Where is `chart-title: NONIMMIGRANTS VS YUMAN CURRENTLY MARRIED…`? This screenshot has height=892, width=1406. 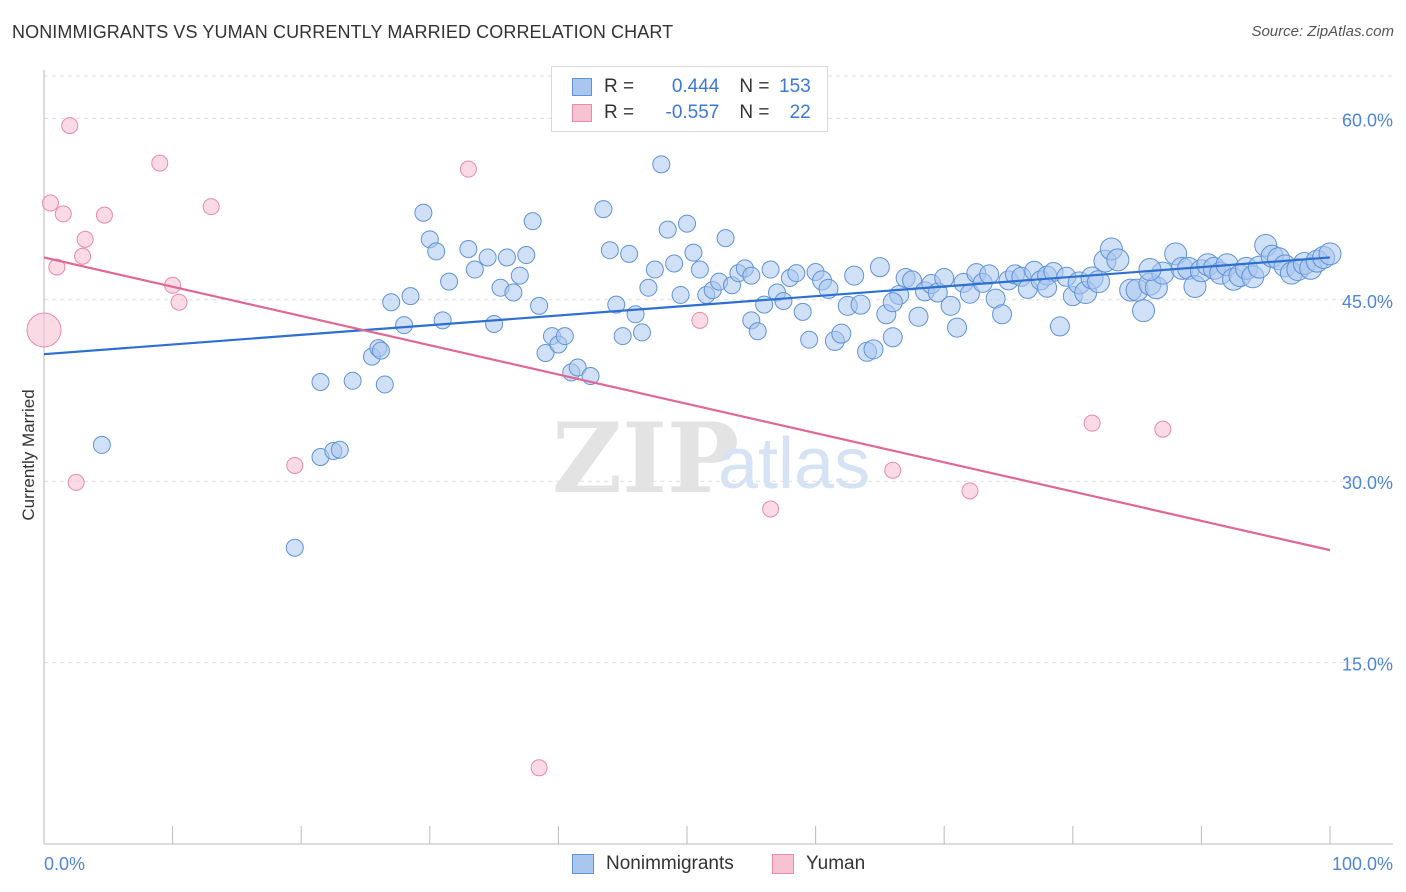 chart-title: NONIMMIGRANTS VS YUMAN CURRENTLY MARRIED… is located at coordinates (343, 32).